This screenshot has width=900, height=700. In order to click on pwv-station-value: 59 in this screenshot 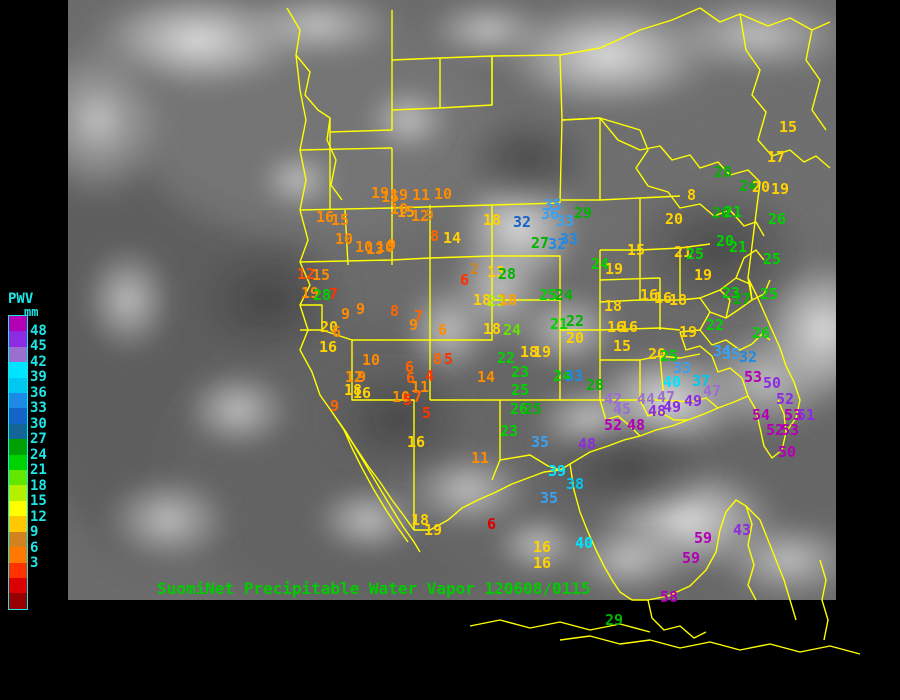, I will do `click(691, 558)`.